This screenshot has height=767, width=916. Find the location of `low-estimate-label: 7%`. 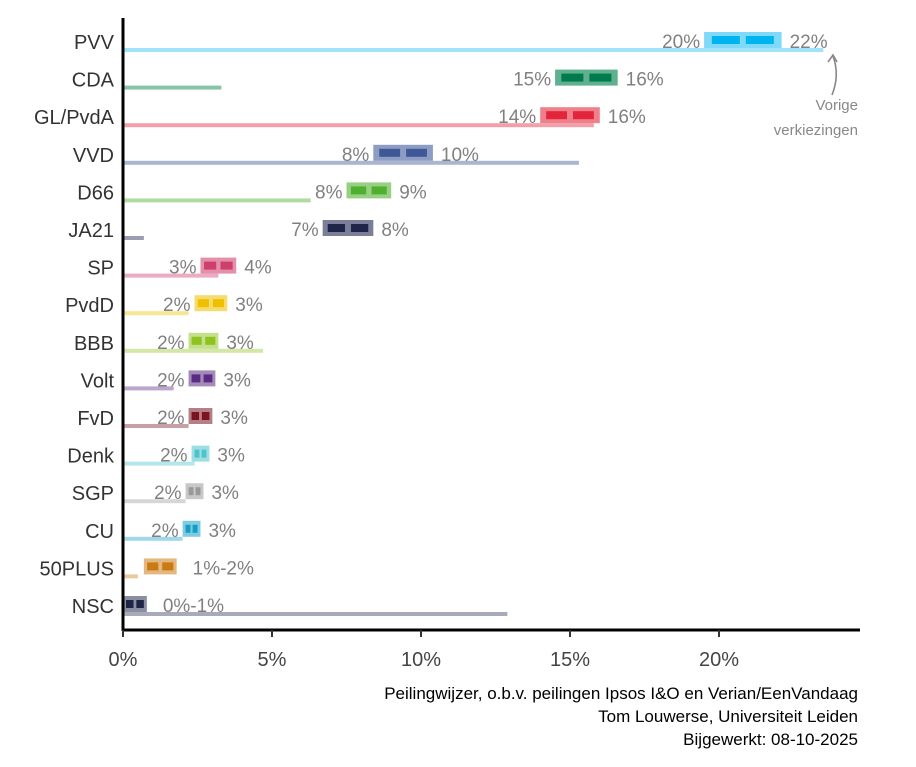

low-estimate-label: 7% is located at coordinates (305, 230).